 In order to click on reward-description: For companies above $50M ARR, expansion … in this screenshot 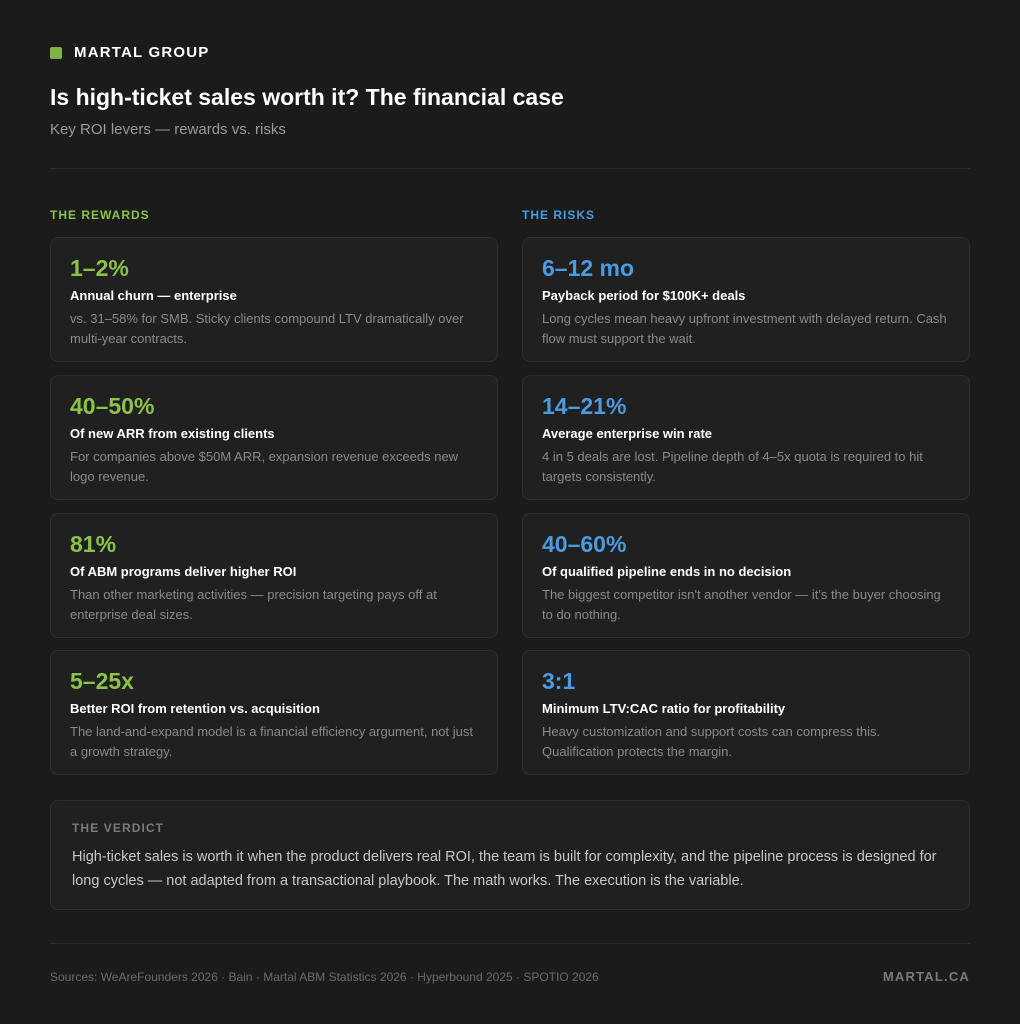, I will do `click(264, 466)`.